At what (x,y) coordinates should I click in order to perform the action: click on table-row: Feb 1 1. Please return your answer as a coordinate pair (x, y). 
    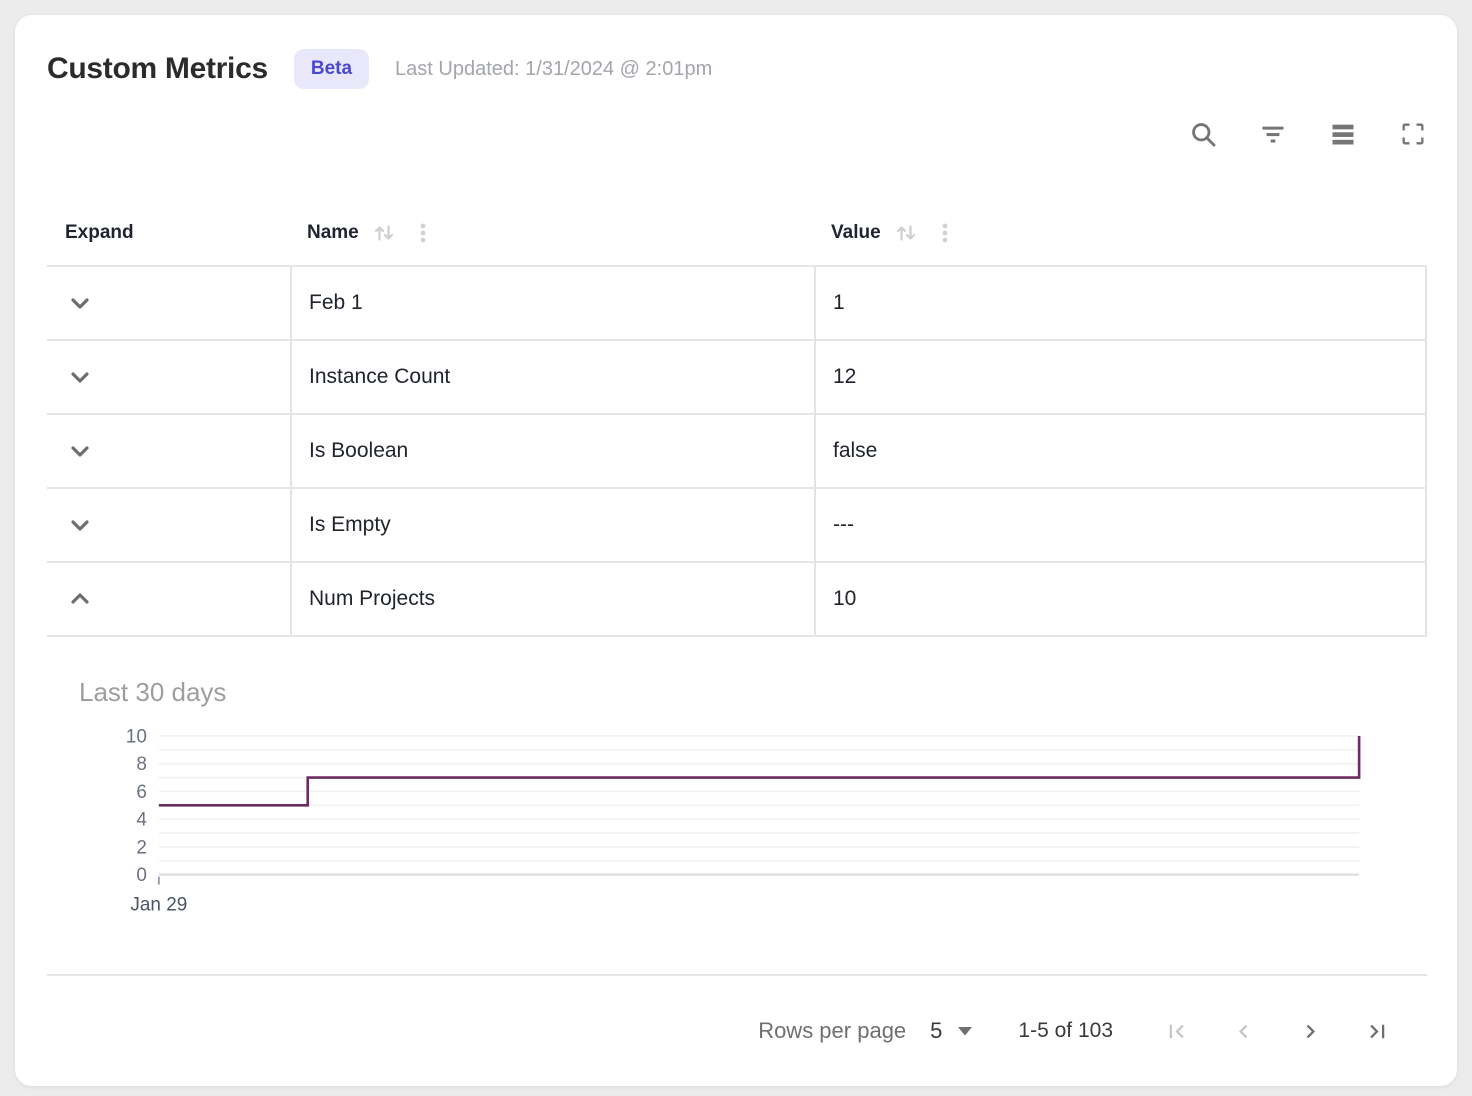
    Looking at the image, I should click on (737, 304).